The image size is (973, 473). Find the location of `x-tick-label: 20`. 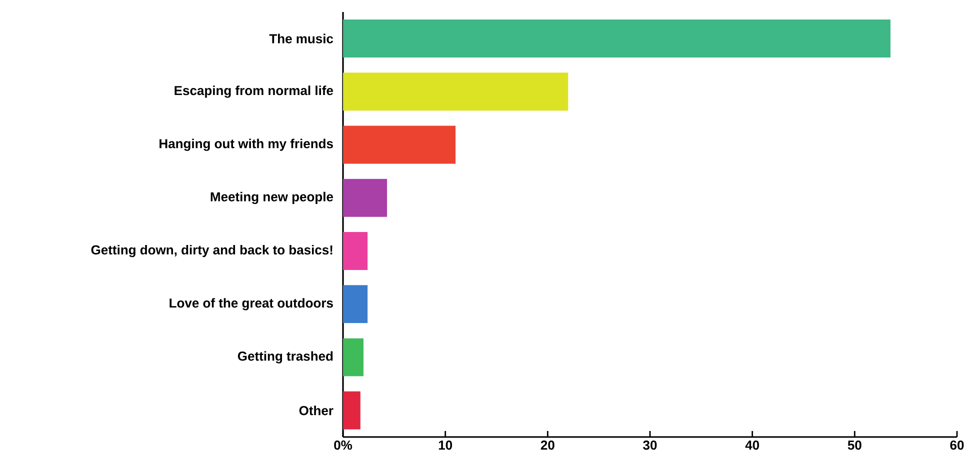

x-tick-label: 20 is located at coordinates (547, 445).